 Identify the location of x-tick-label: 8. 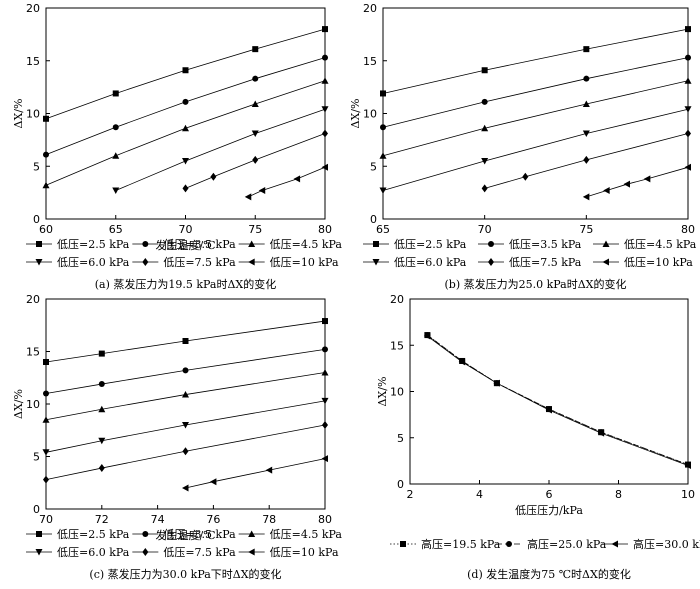
(618, 494).